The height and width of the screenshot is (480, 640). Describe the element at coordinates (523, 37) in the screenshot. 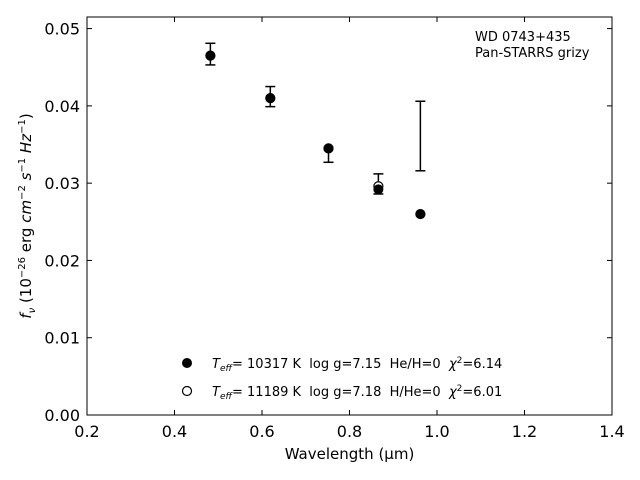

I see `annotation-object: WD 0743+435` at that location.